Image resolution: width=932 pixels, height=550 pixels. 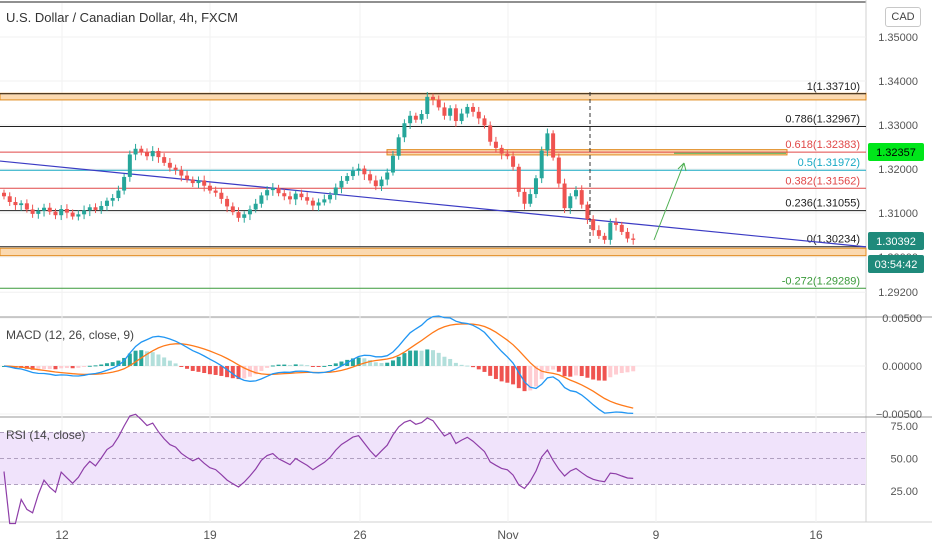 What do you see at coordinates (903, 17) in the screenshot?
I see `currency-button: CAD` at bounding box center [903, 17].